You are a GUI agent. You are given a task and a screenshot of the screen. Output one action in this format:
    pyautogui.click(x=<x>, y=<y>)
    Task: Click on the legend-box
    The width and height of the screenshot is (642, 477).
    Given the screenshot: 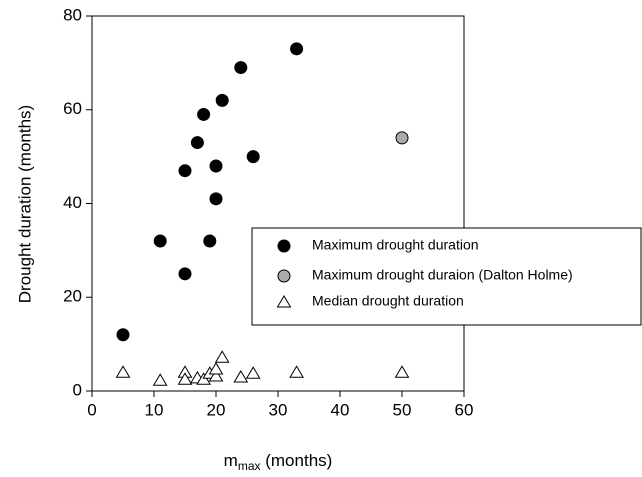 What is the action you would take?
    pyautogui.click(x=446, y=276)
    